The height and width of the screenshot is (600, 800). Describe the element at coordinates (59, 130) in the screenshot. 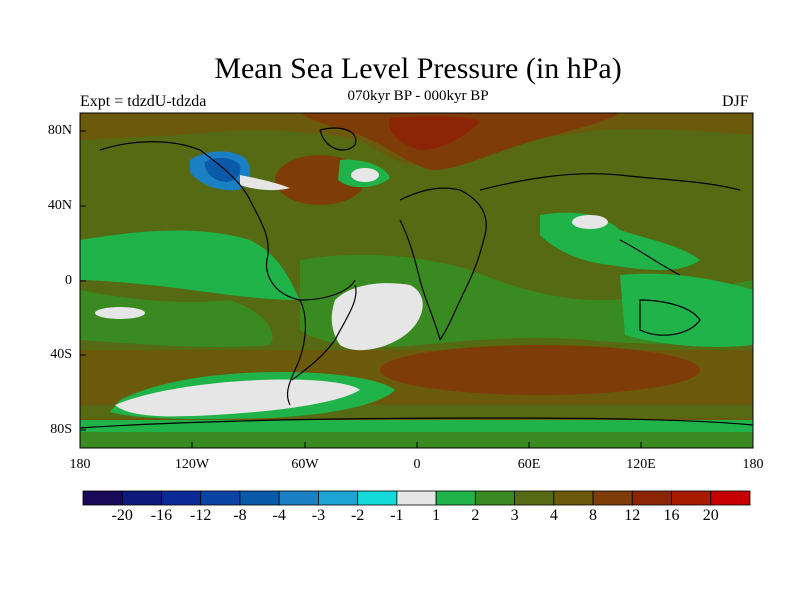

I see `lat-label-80n: 80N` at that location.